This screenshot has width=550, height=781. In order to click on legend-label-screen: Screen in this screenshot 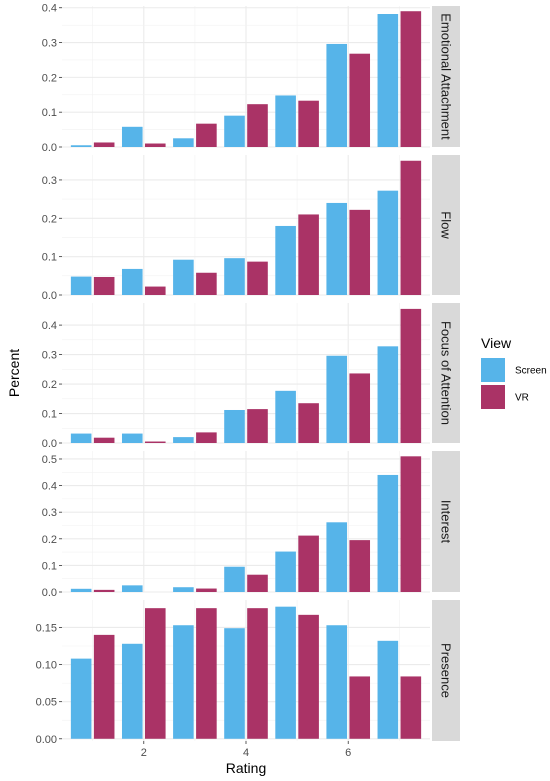, I will do `click(531, 371)`.